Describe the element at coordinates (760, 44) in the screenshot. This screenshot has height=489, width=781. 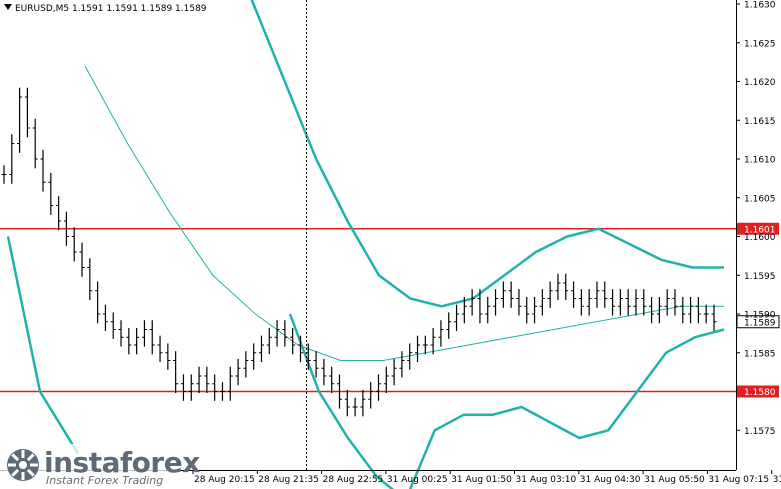
I see `price-tick-label: 1.1625` at that location.